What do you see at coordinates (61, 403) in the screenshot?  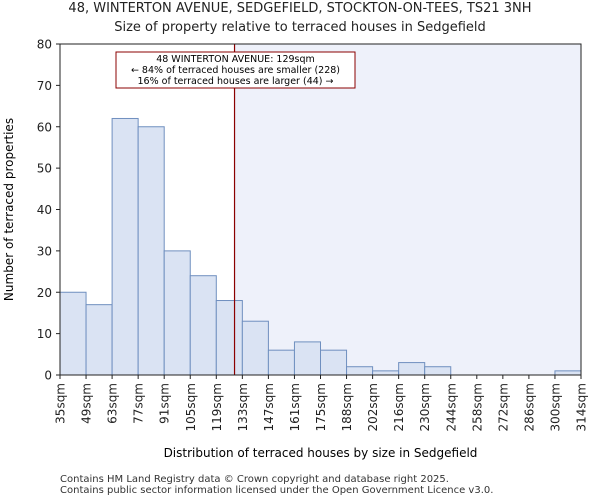 I see `x-tick-label: 35sqm` at bounding box center [61, 403].